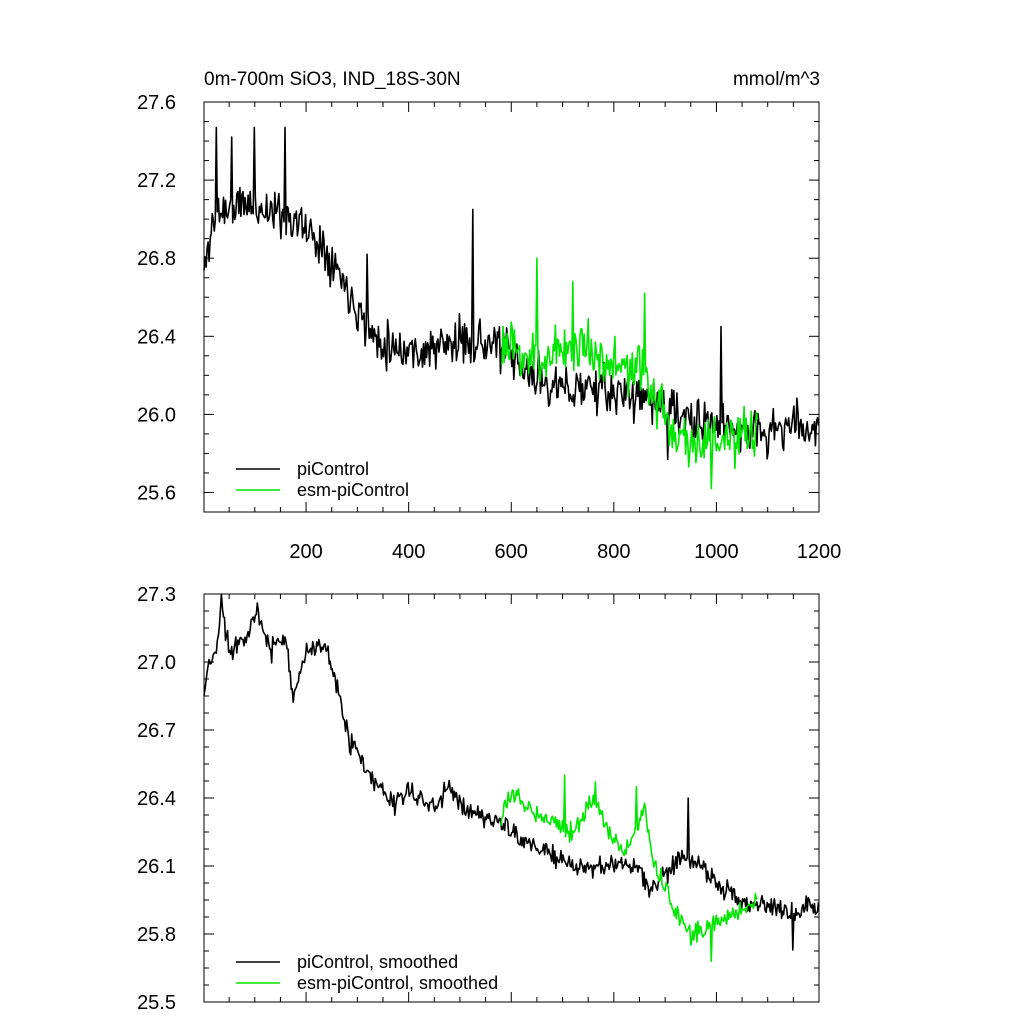 The image size is (1024, 1024). What do you see at coordinates (333, 469) in the screenshot?
I see `legend-label-picontrol: piControl` at bounding box center [333, 469].